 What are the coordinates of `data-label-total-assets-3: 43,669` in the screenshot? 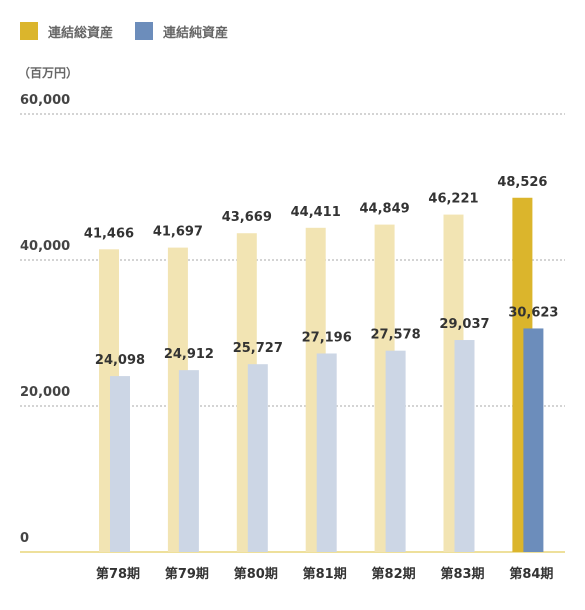 It's located at (247, 217).